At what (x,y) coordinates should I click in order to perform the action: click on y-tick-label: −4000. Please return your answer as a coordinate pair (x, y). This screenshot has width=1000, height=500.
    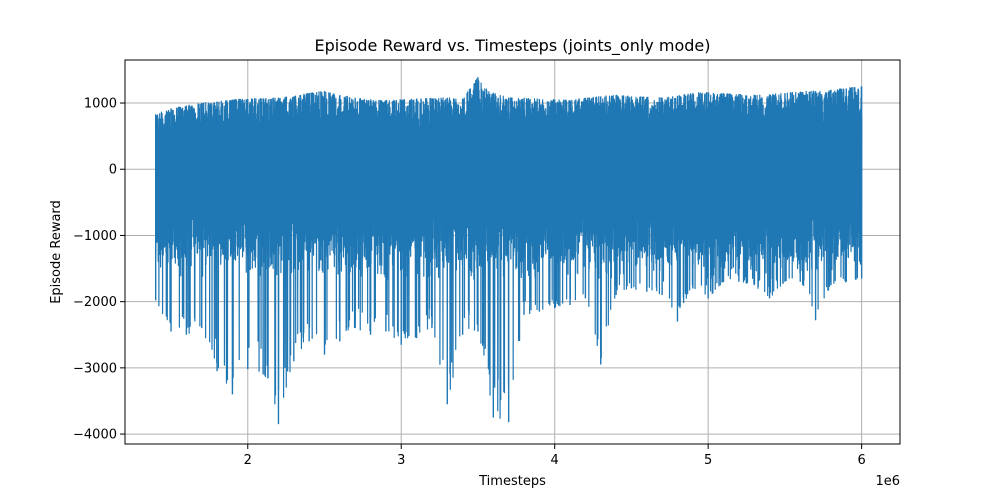
    Looking at the image, I should click on (95, 435).